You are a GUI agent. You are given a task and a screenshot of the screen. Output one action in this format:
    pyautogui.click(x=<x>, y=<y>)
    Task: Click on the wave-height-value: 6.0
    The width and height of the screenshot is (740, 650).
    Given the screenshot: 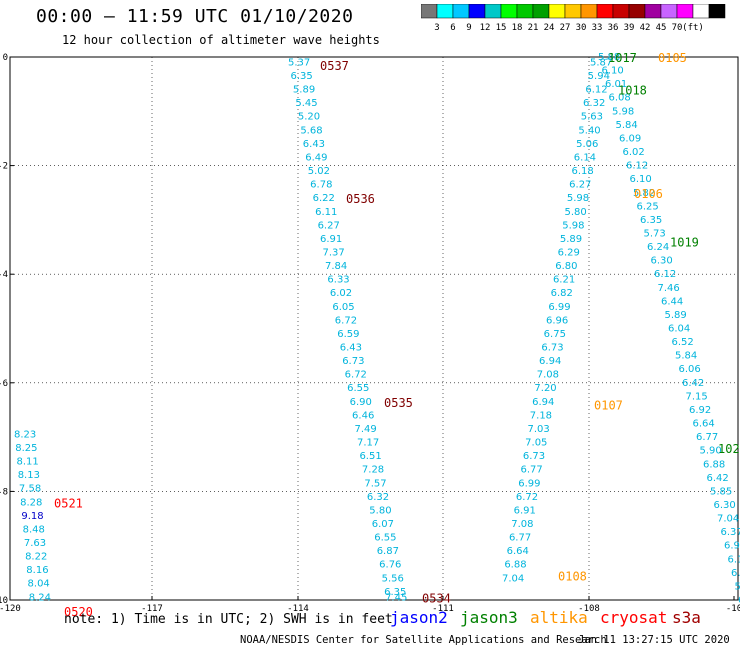 What is the action you would take?
    pyautogui.click(x=739, y=600)
    